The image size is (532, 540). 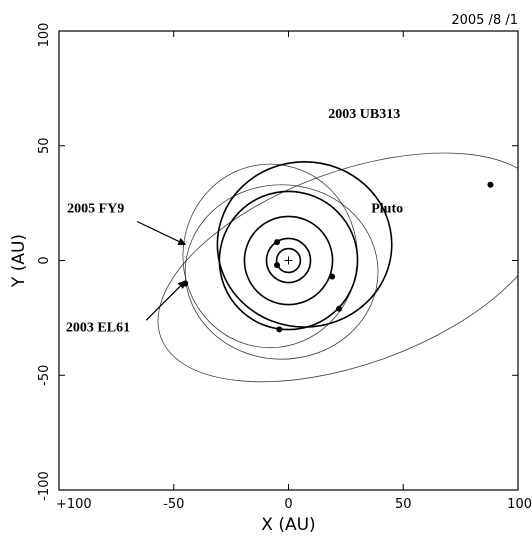 I want to click on x-tick-label: -50, so click(x=173, y=504).